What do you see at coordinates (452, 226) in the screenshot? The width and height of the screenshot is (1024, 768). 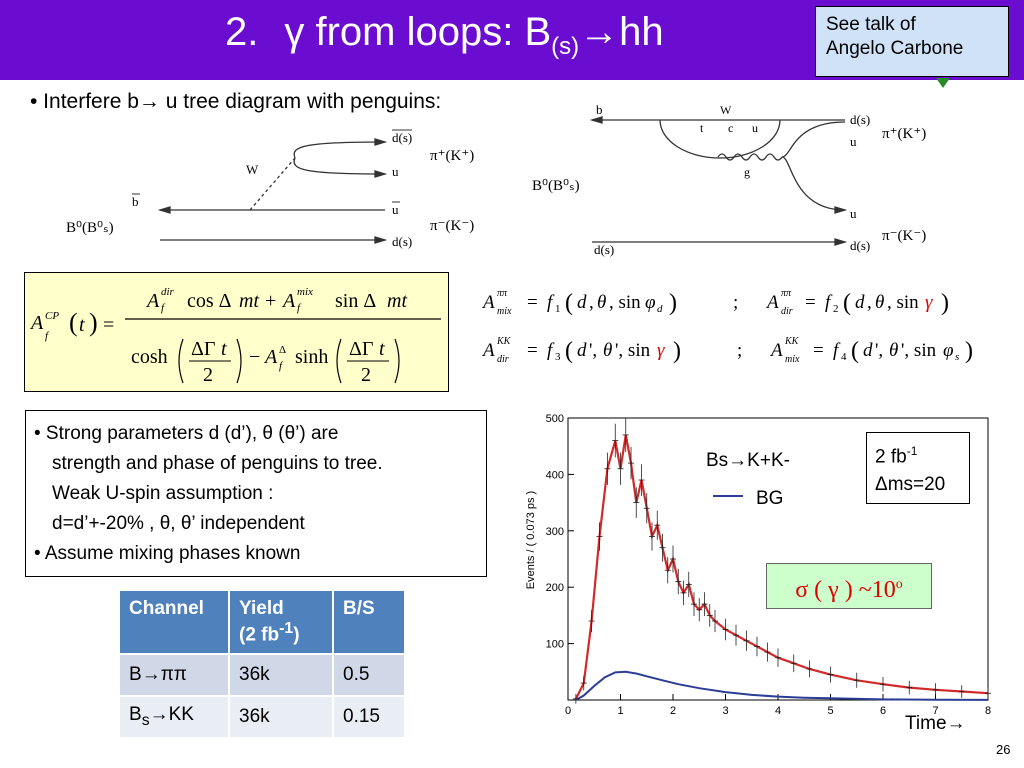 I see `pi-minus-label: π⁻(K⁻)` at bounding box center [452, 226].